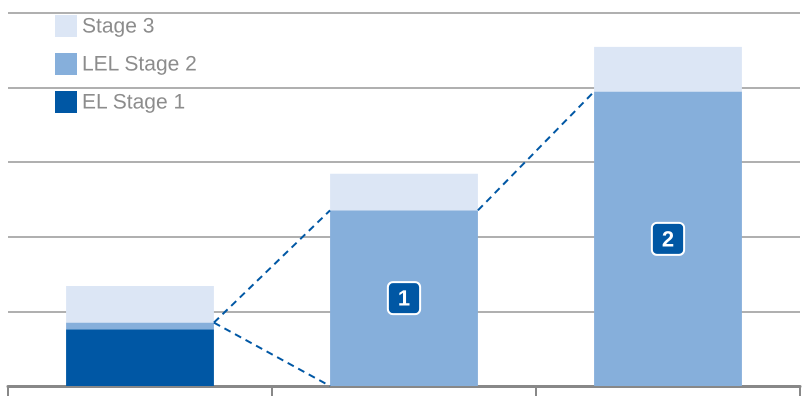 The height and width of the screenshot is (404, 808). I want to click on annotation: 1, so click(404, 298).